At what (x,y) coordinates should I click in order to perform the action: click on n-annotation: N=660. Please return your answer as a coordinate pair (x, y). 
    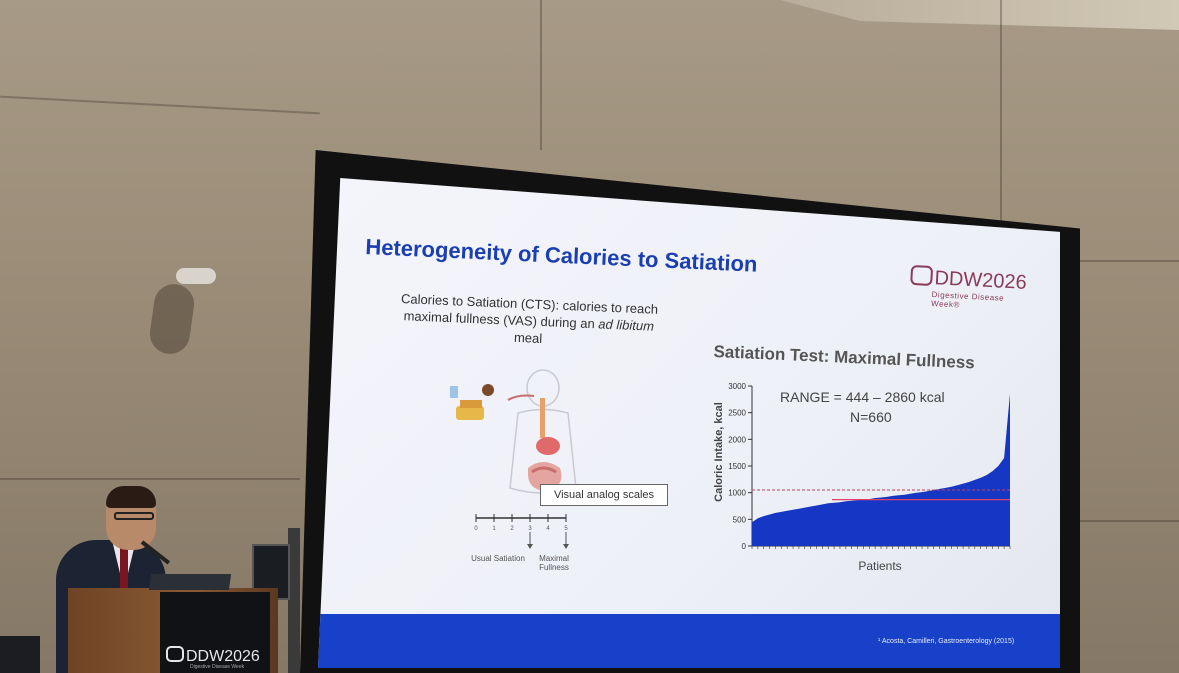
    Looking at the image, I should click on (871, 417).